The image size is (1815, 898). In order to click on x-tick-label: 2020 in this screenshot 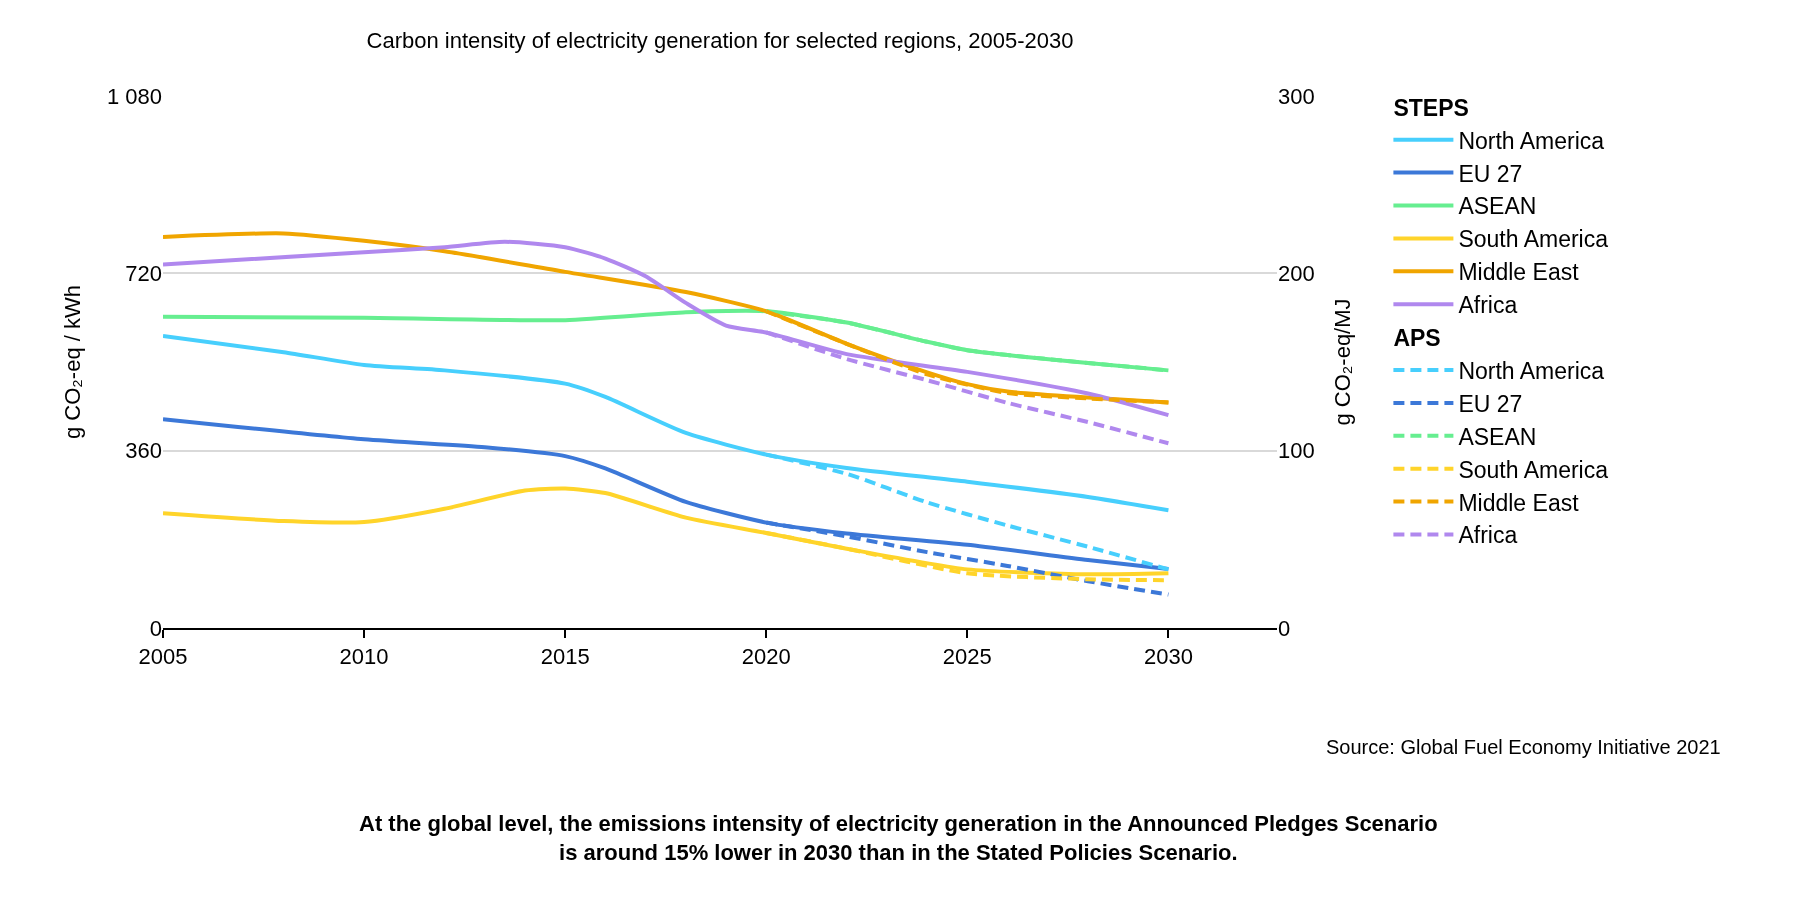, I will do `click(766, 657)`.